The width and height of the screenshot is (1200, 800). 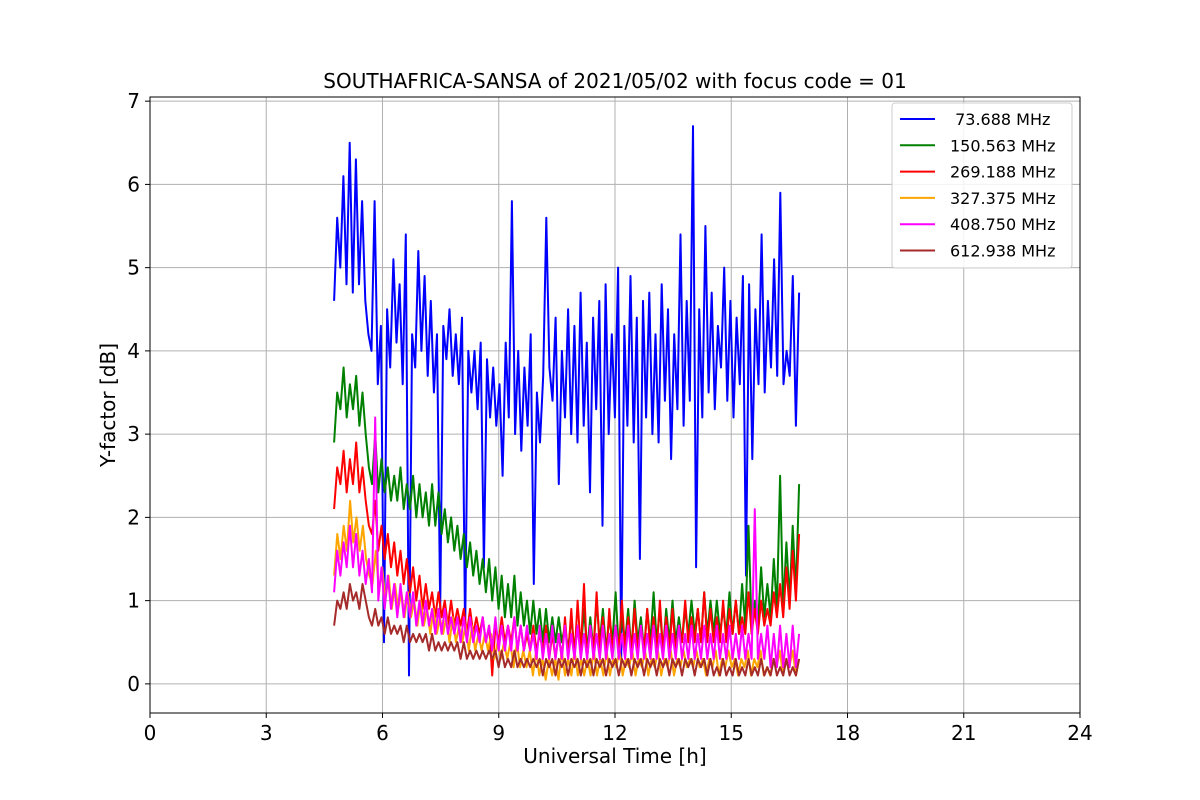 What do you see at coordinates (382, 733) in the screenshot?
I see `x-tick-label: 6` at bounding box center [382, 733].